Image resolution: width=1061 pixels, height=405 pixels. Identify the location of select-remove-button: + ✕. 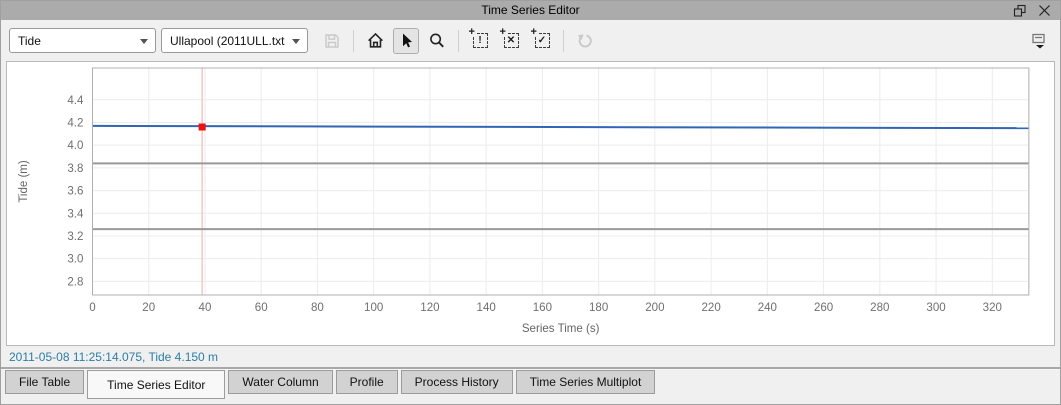
(511, 40).